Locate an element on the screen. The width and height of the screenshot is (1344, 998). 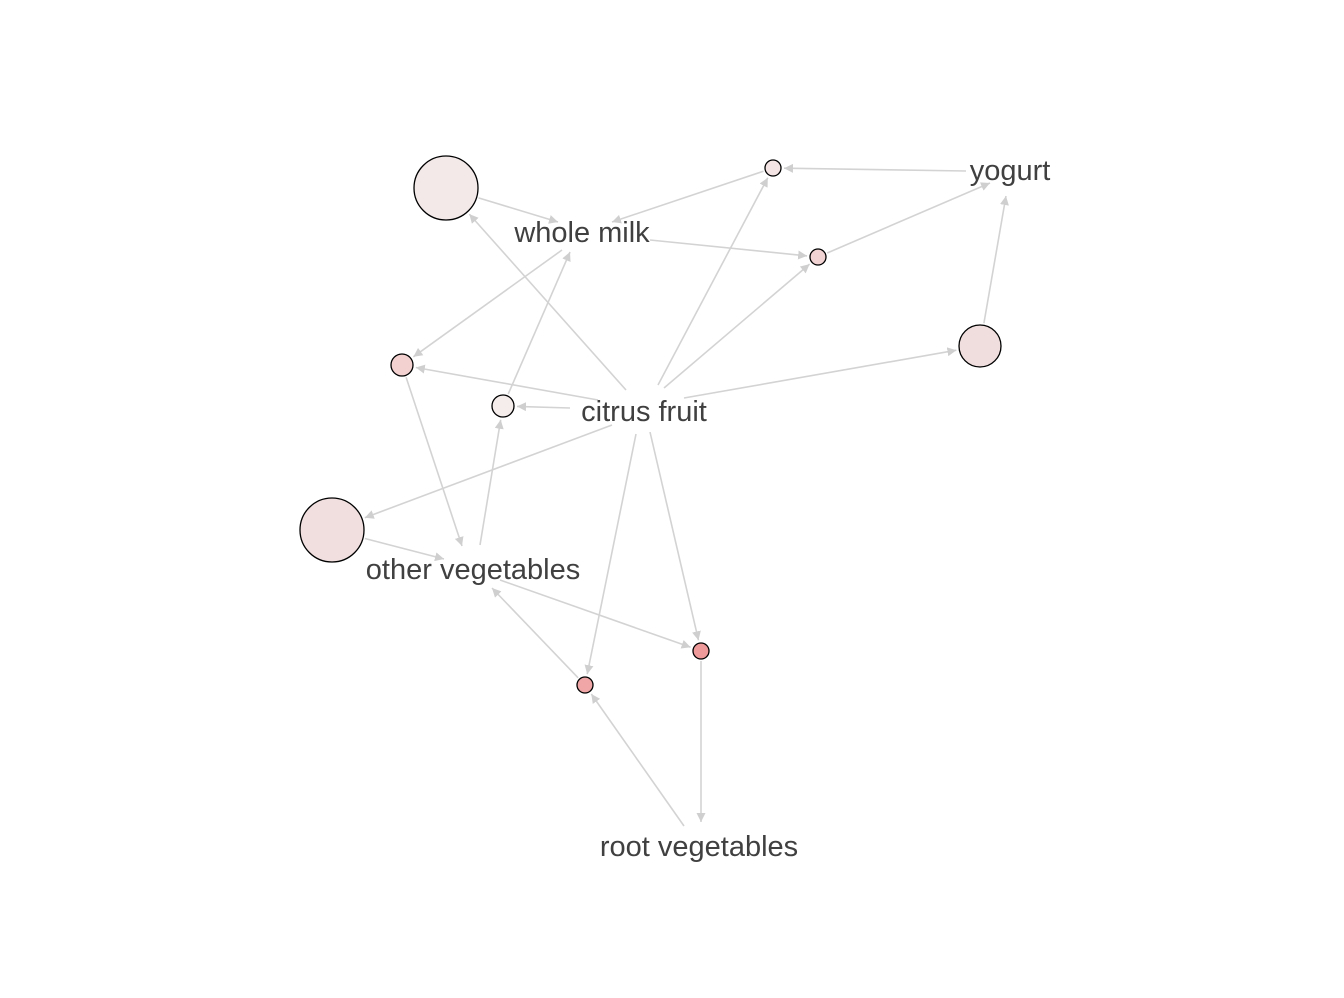
edge-rule-1-to-whole-milk is located at coordinates (518, 210).